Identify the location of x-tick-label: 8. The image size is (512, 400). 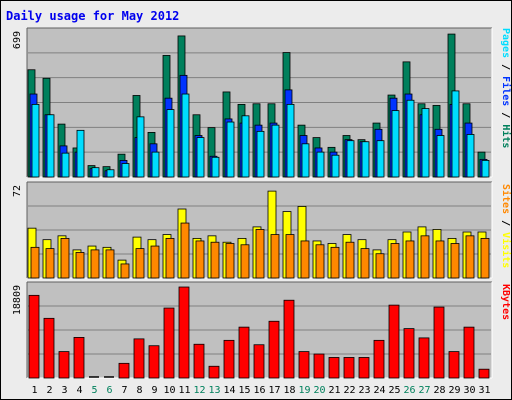
(139, 390).